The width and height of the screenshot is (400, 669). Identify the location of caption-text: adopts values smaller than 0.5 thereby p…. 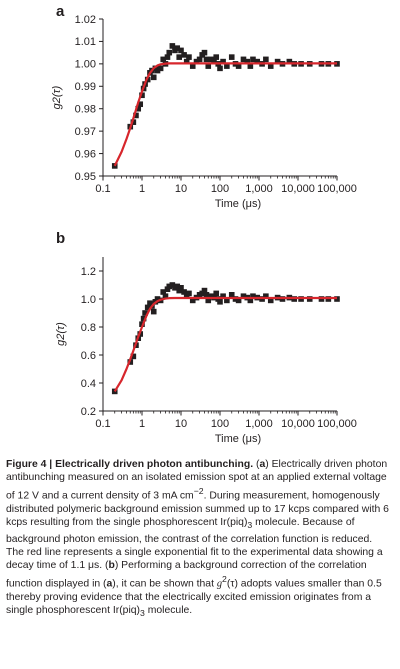
(194, 597).